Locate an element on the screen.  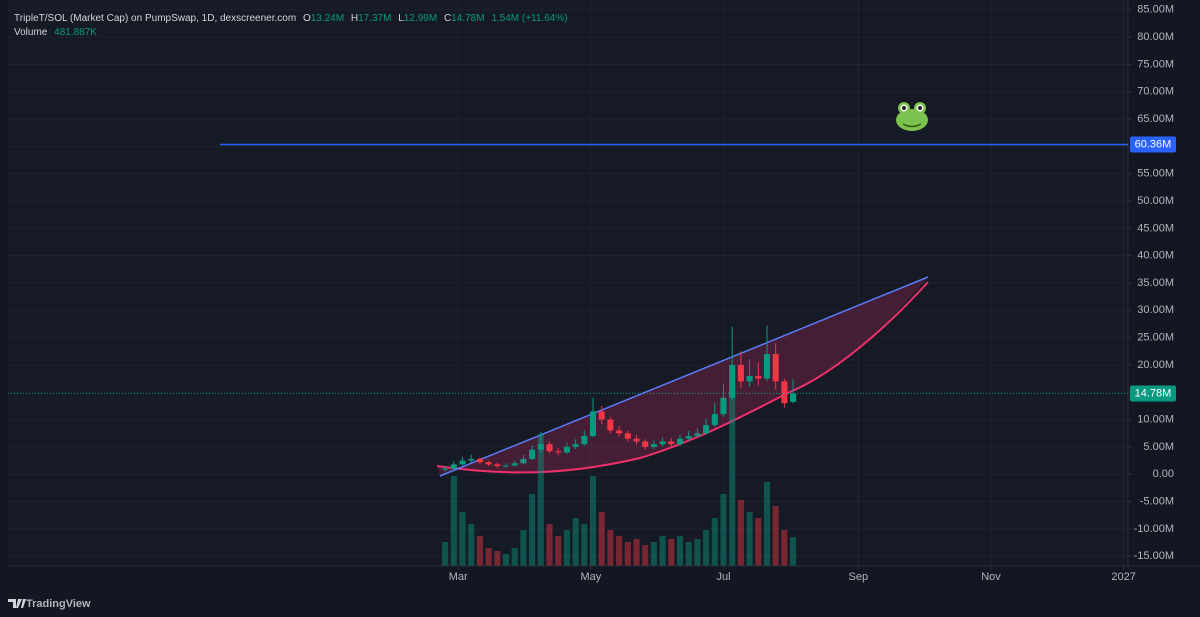
y-tick-label: 50.00M is located at coordinates (1155, 201).